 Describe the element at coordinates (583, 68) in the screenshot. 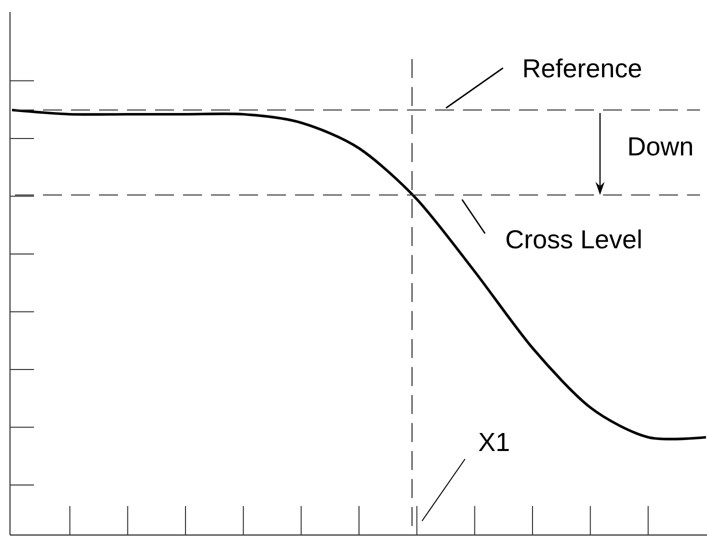

I see `ref-line-label: Reference` at that location.